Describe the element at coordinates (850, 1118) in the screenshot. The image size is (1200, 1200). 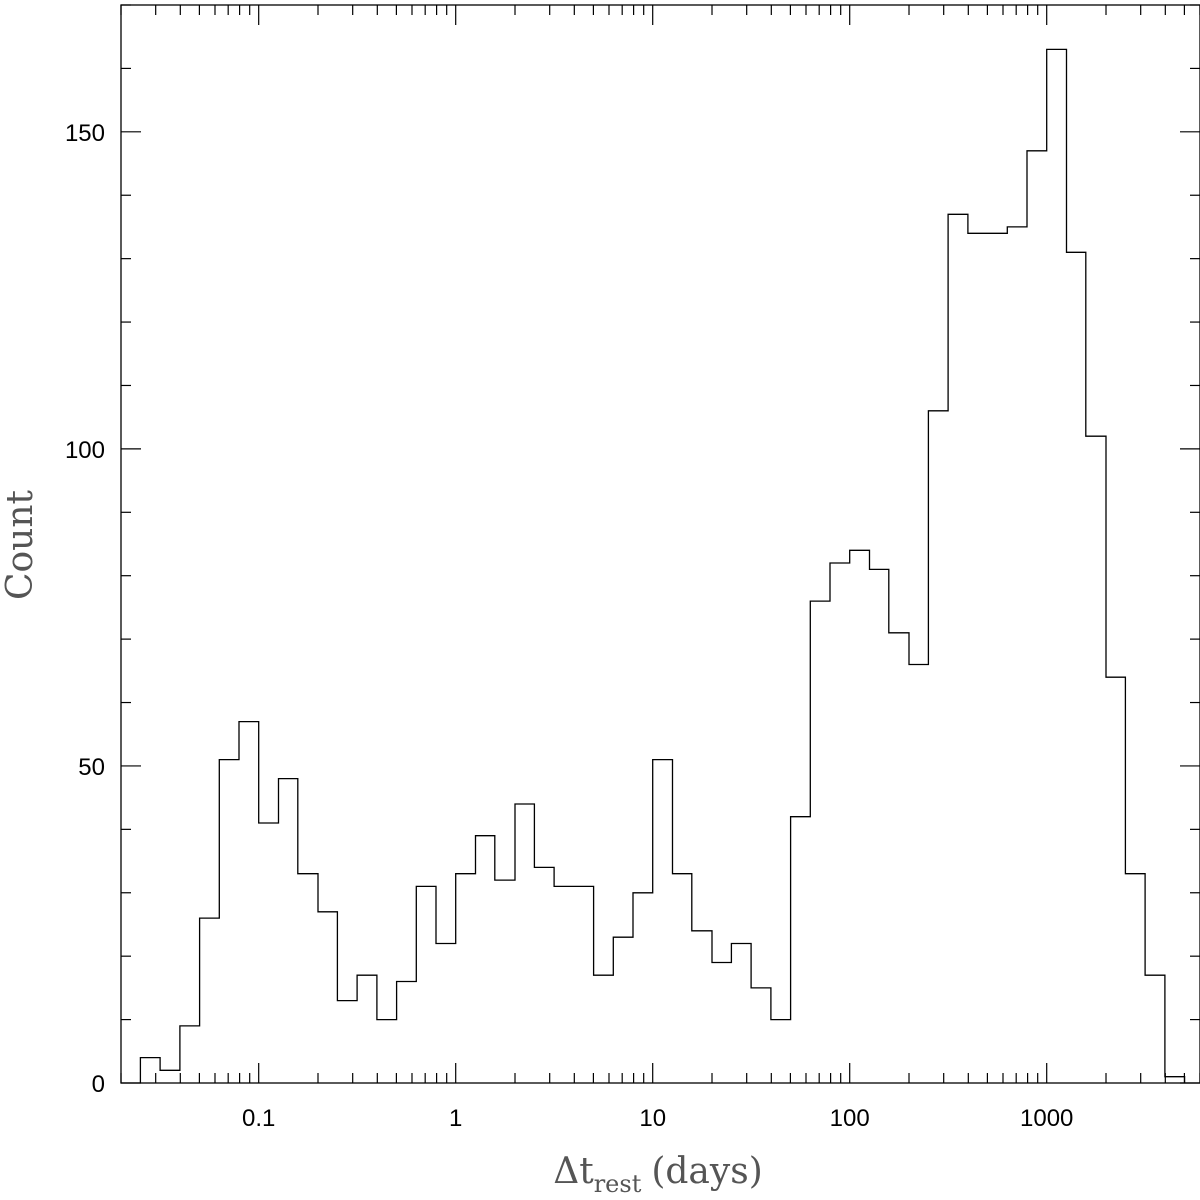
I see `x-tick-label: 100` at that location.